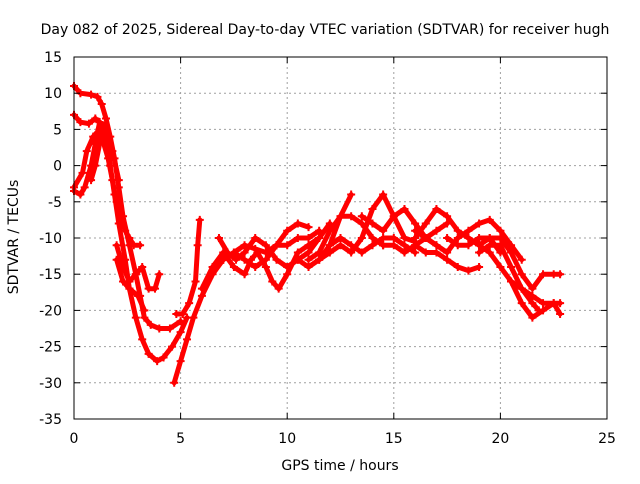 Image resolution: width=640 pixels, height=484 pixels. I want to click on y-tick-label: -20, so click(50, 311).